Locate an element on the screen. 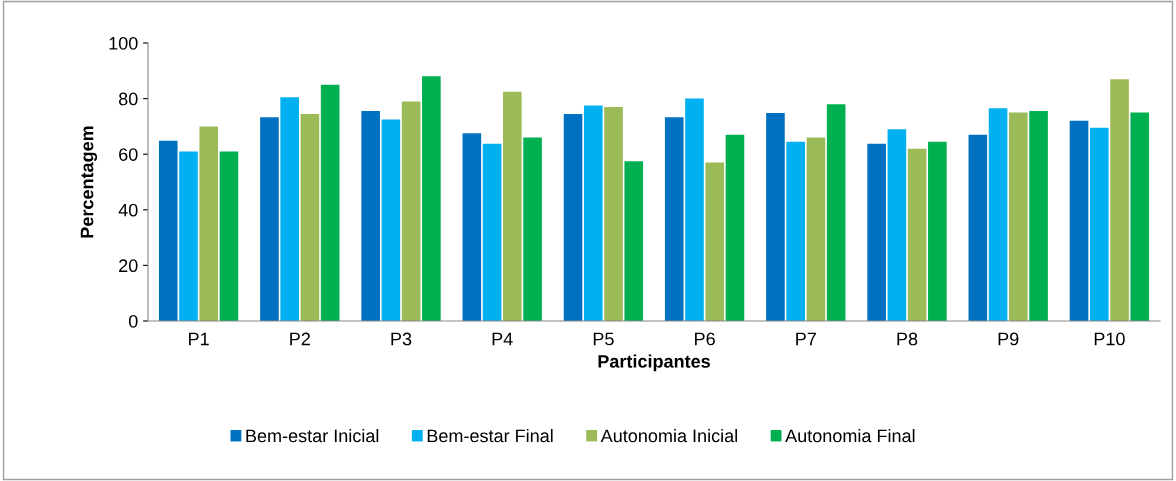 The height and width of the screenshot is (481, 1176). y-tick-label: 80 is located at coordinates (128, 99).